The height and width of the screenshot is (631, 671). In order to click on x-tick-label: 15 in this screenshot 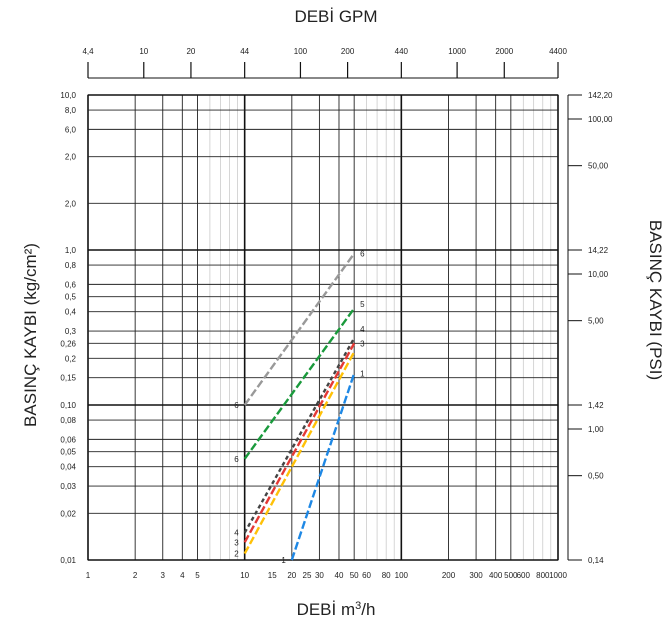, I will do `click(272, 575)`.